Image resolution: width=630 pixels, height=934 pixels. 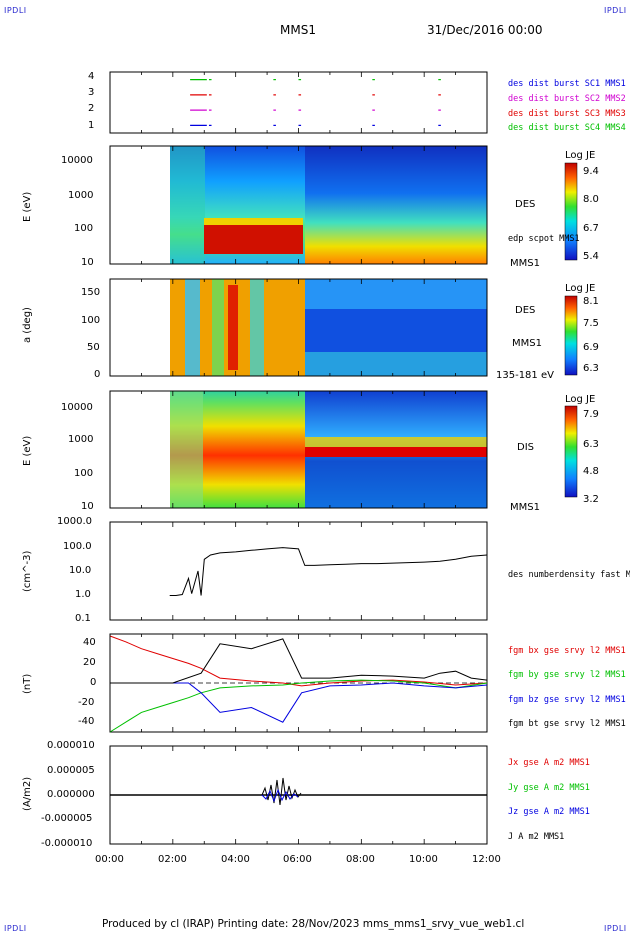 What do you see at coordinates (80, 570) in the screenshot?
I see `density-ytick-10: 10.0` at bounding box center [80, 570].